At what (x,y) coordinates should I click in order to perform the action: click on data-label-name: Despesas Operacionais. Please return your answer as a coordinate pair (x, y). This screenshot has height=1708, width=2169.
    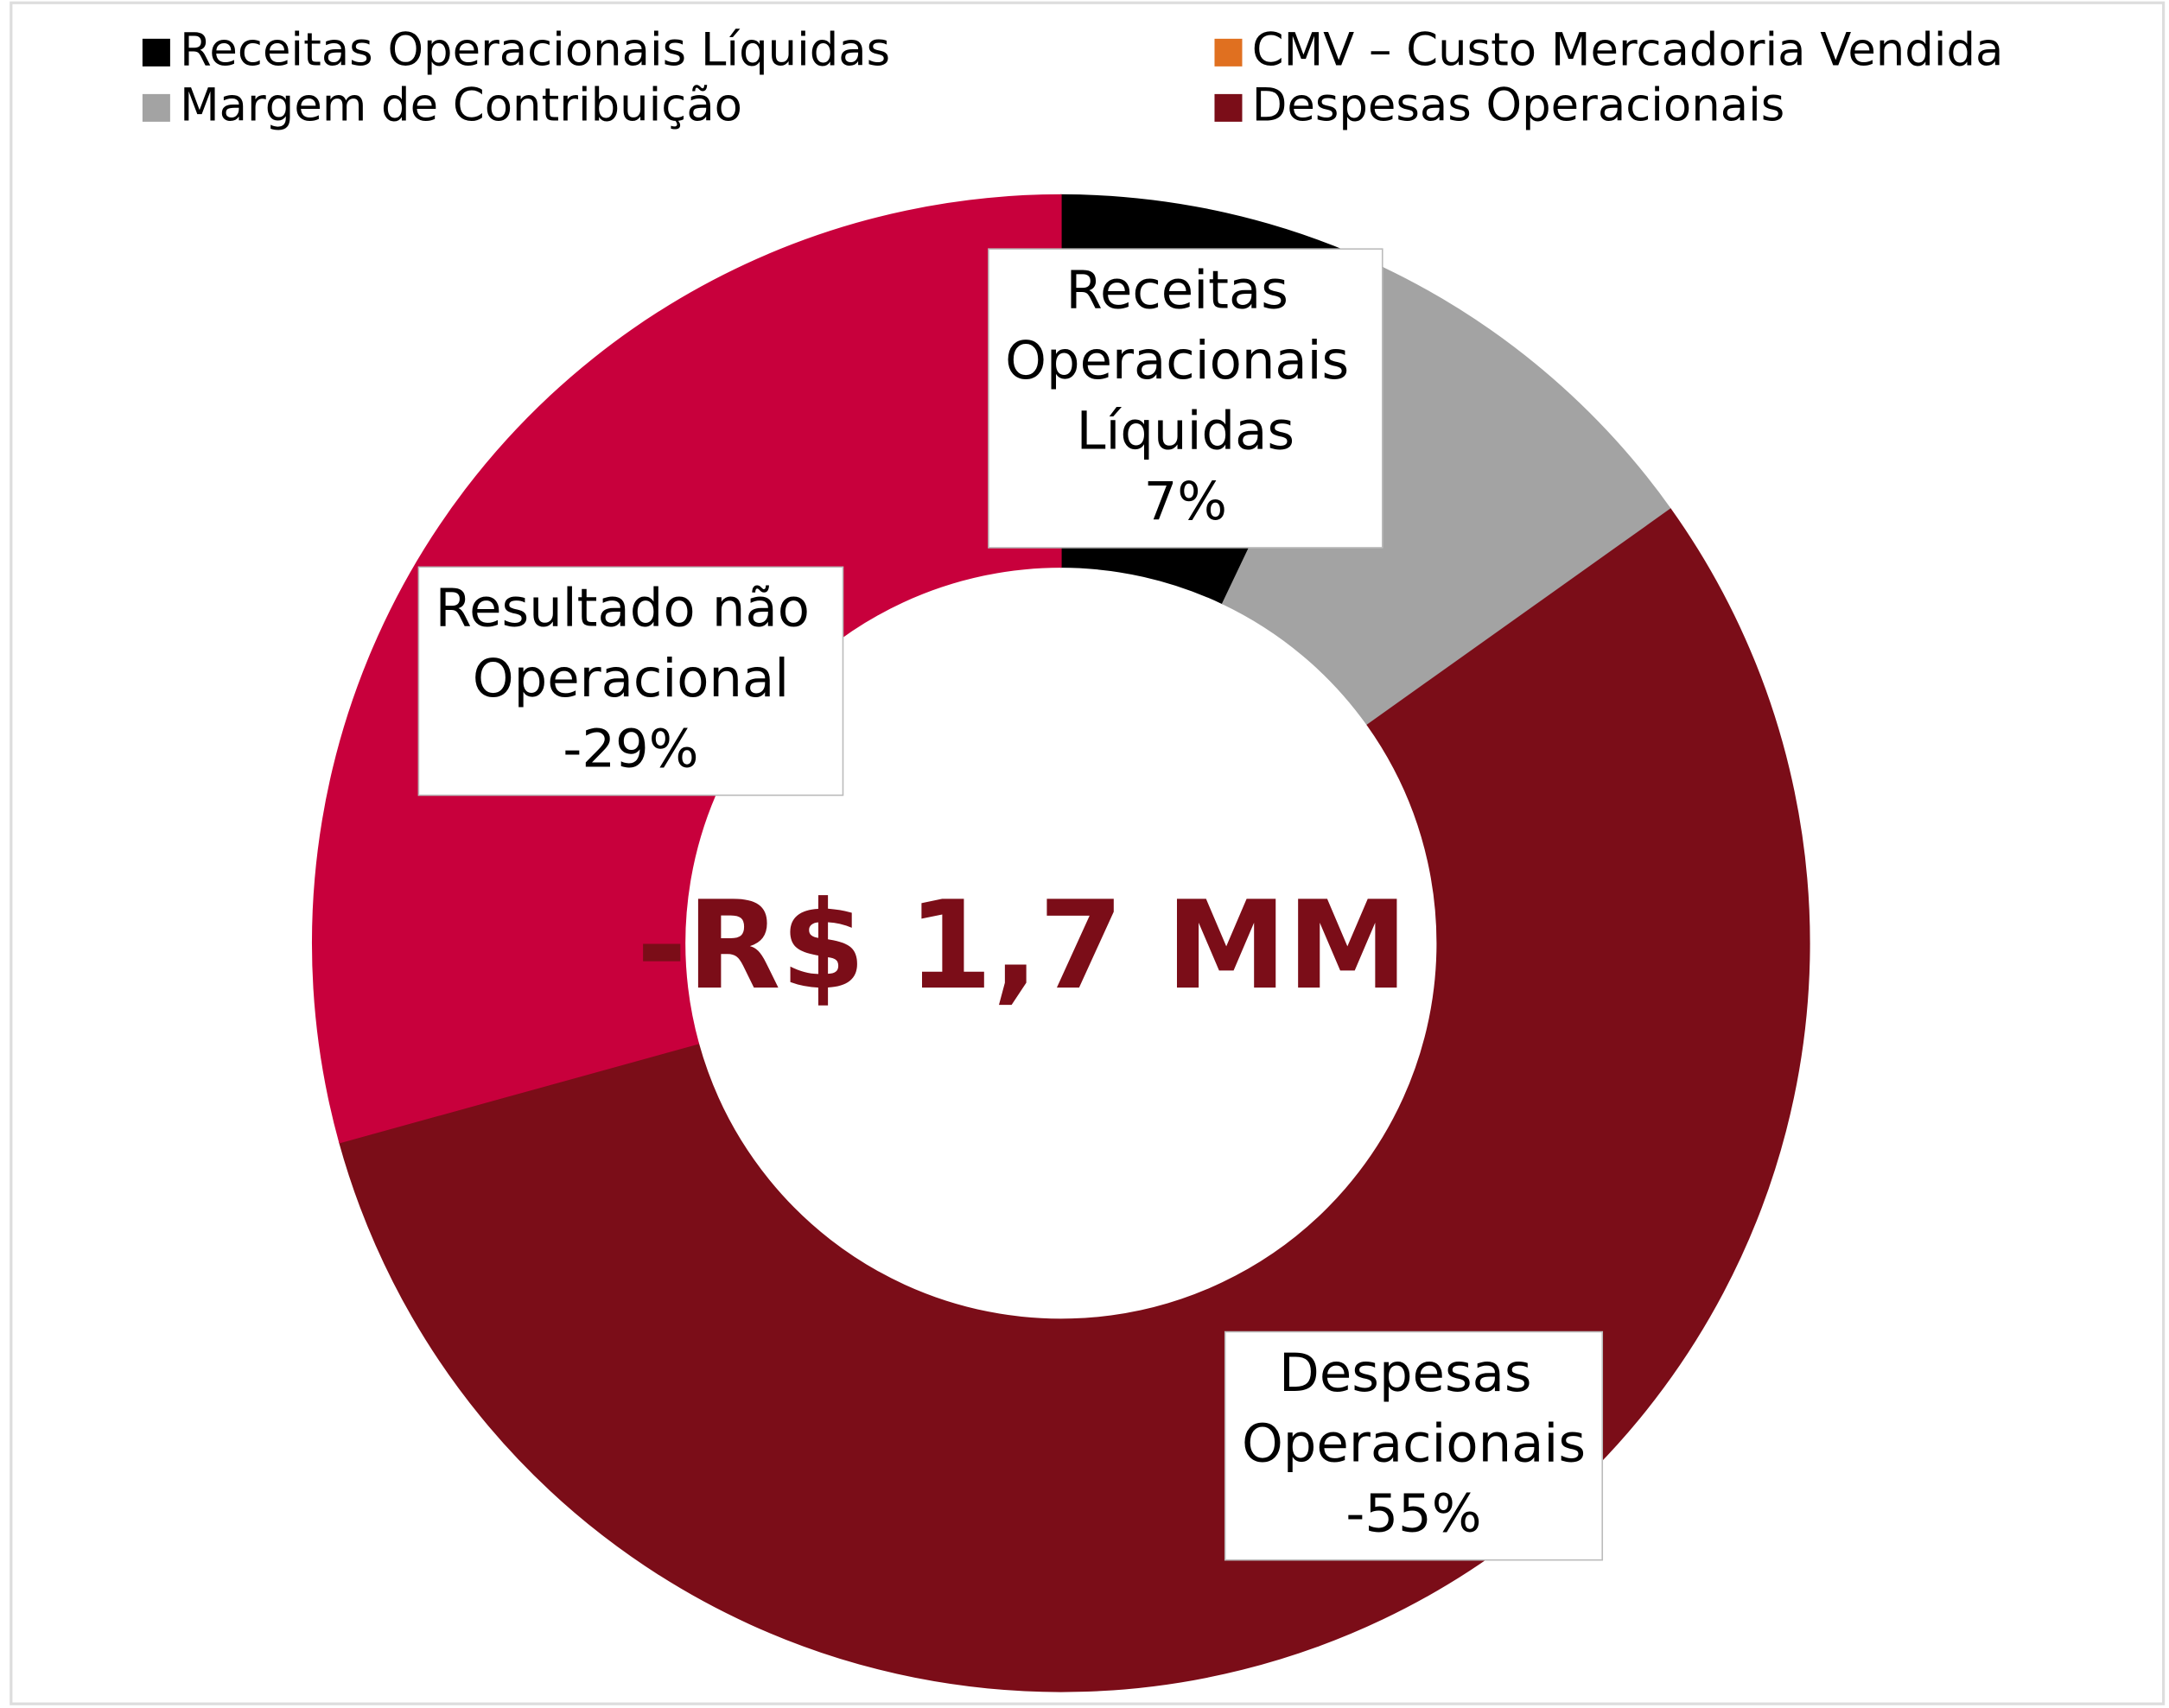
    Looking at the image, I should click on (1414, 1408).